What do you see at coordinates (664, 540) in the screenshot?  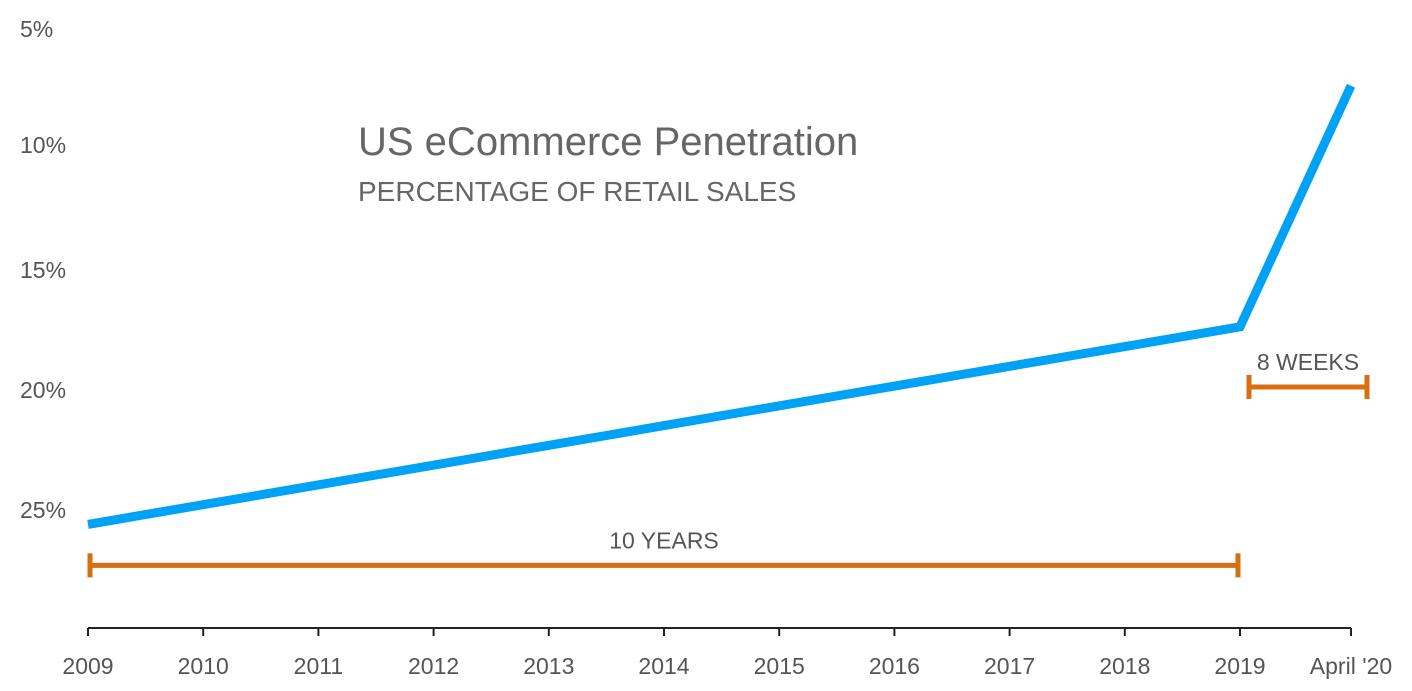 I see `span-label: 10 YEARS` at bounding box center [664, 540].